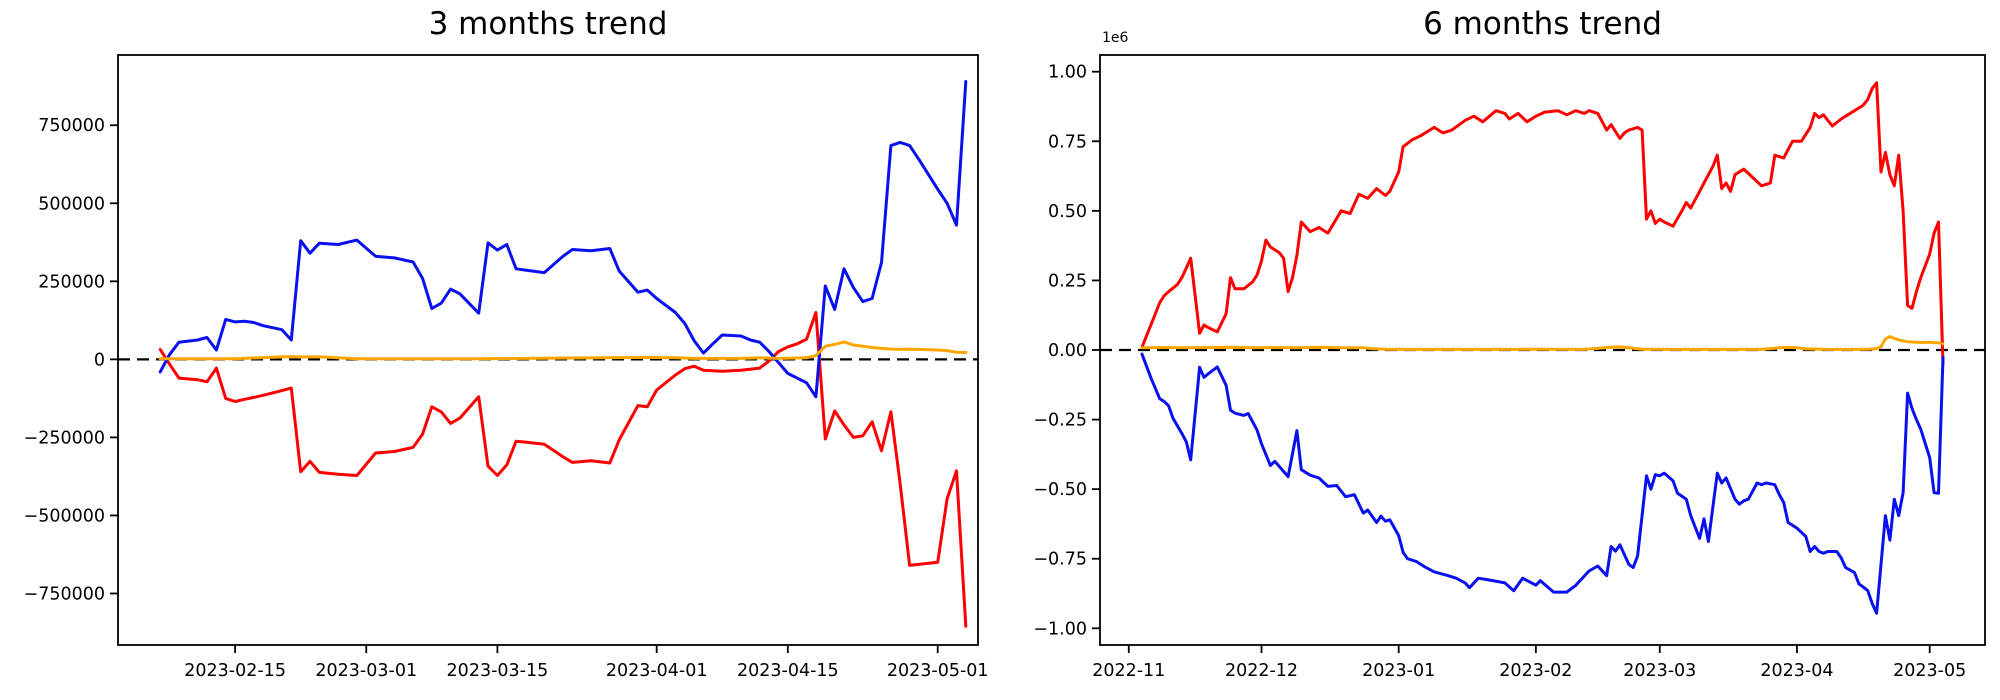  Describe the element at coordinates (938, 671) in the screenshot. I see `x-tick-label: 2023-05-01` at that location.